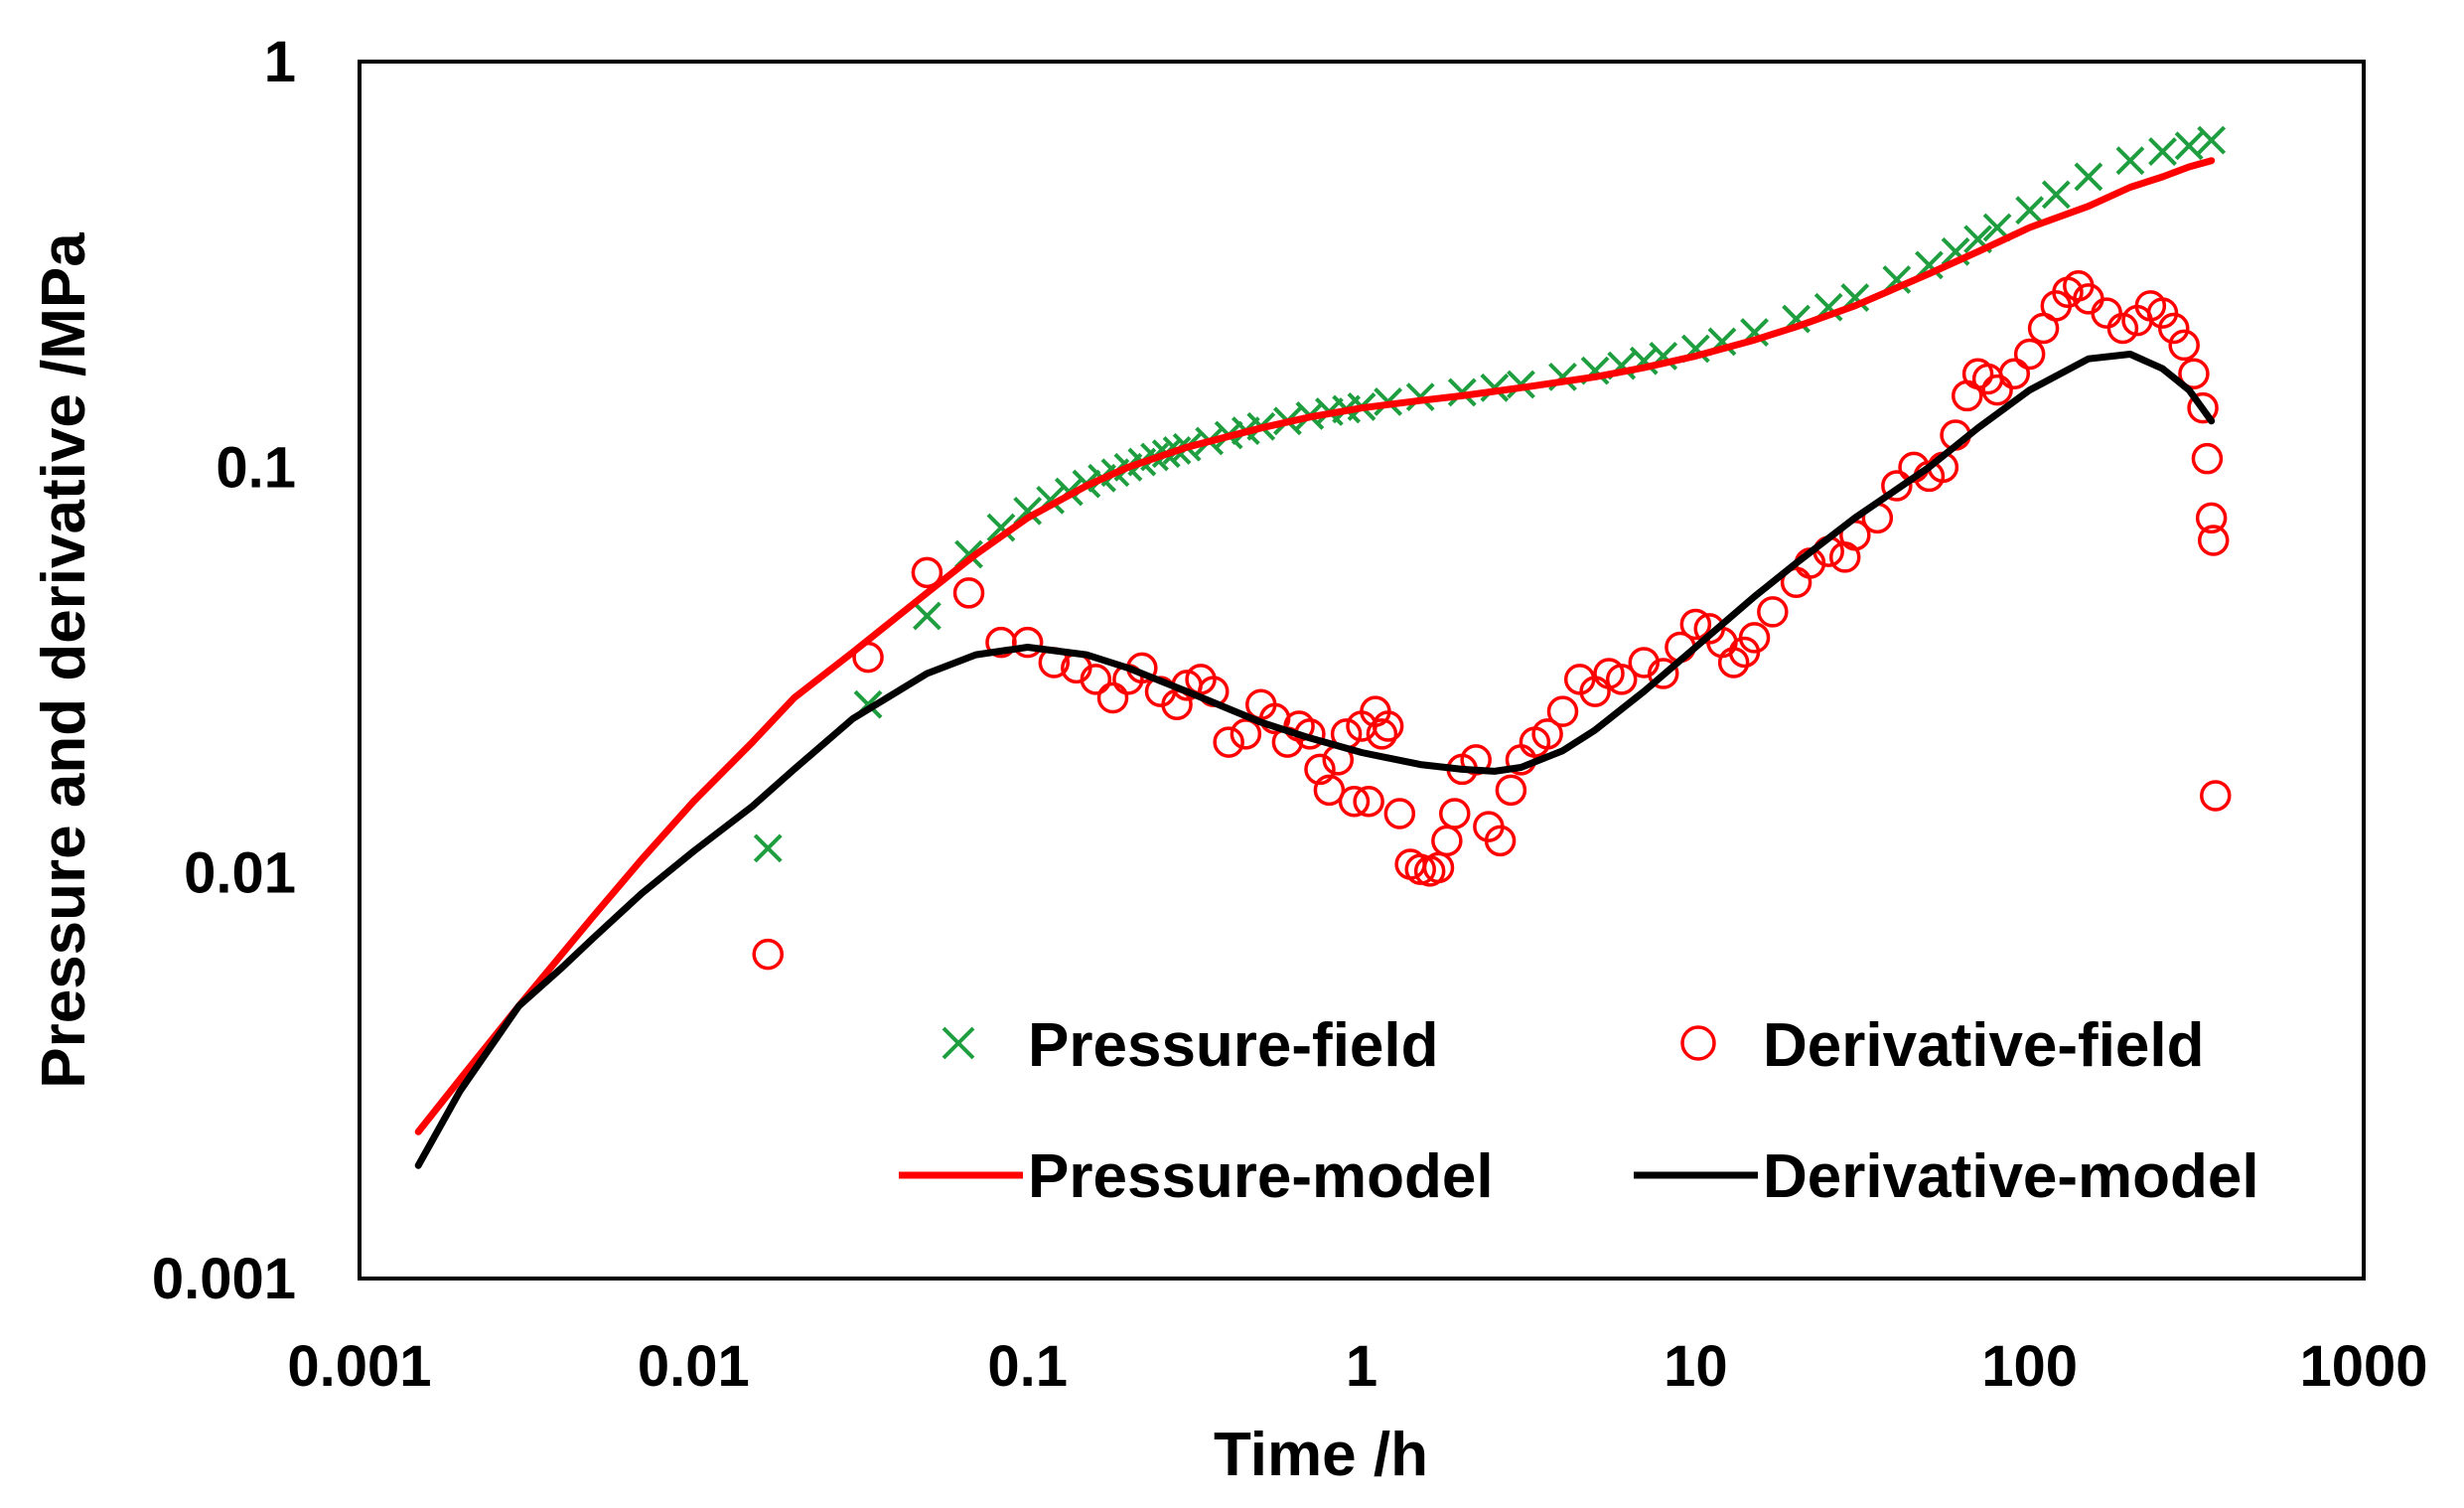 This screenshot has width=2464, height=1508. Describe the element at coordinates (1321, 1455) in the screenshot. I see `x-axis-title: Time /h` at that location.